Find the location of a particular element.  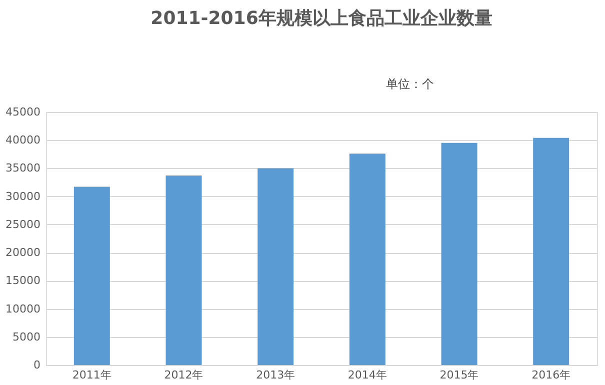

y-tick-label: 25000 is located at coordinates (23, 224).